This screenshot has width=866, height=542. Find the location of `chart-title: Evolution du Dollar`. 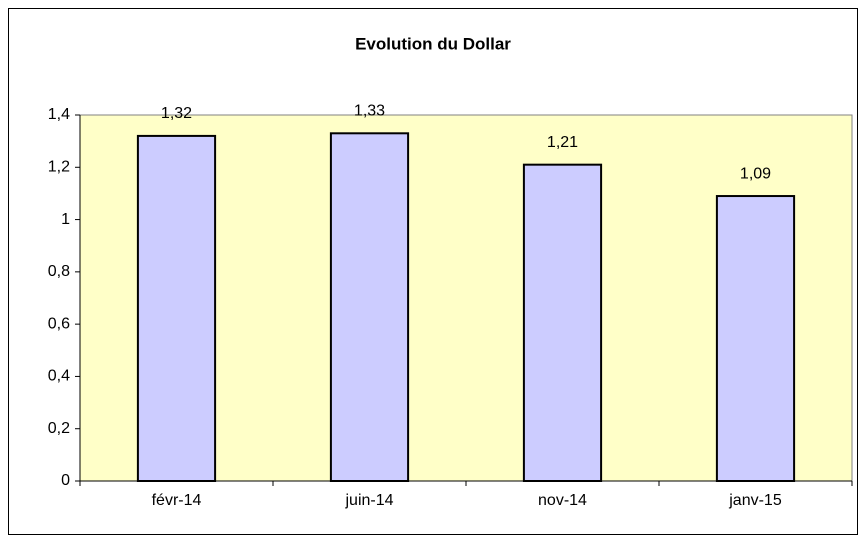

chart-title: Evolution du Dollar is located at coordinates (433, 43).